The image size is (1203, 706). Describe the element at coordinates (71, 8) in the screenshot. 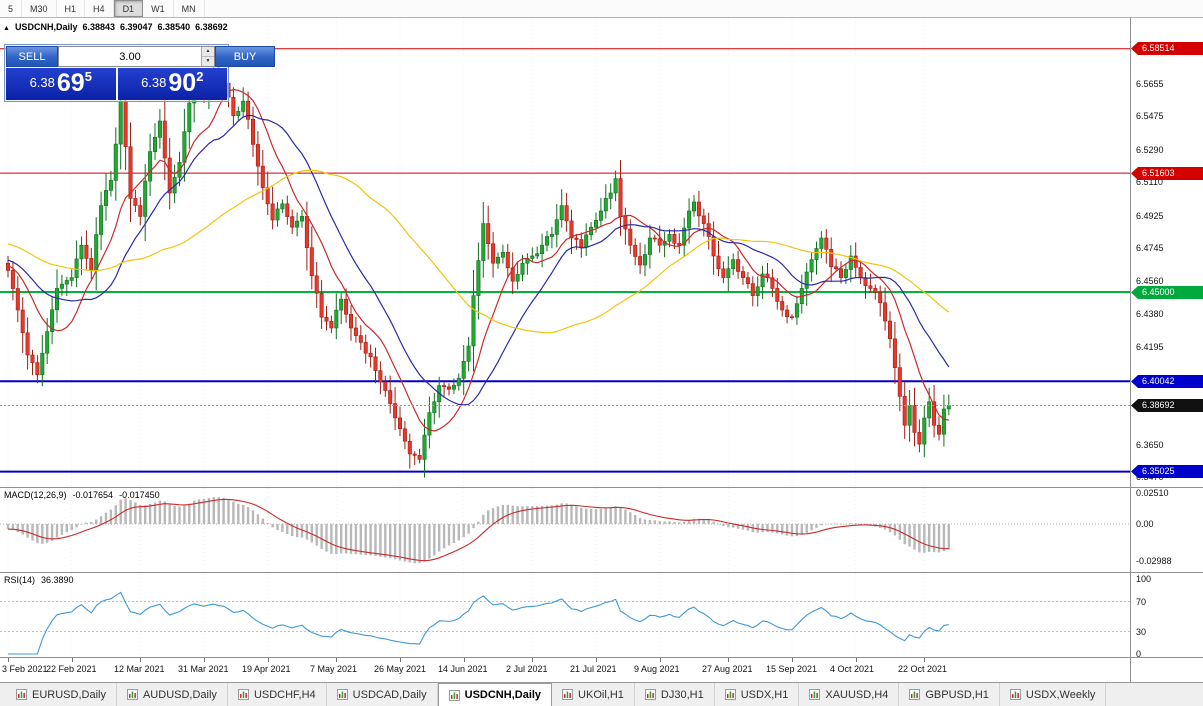

I see `timeframe-button-h1: H1` at that location.